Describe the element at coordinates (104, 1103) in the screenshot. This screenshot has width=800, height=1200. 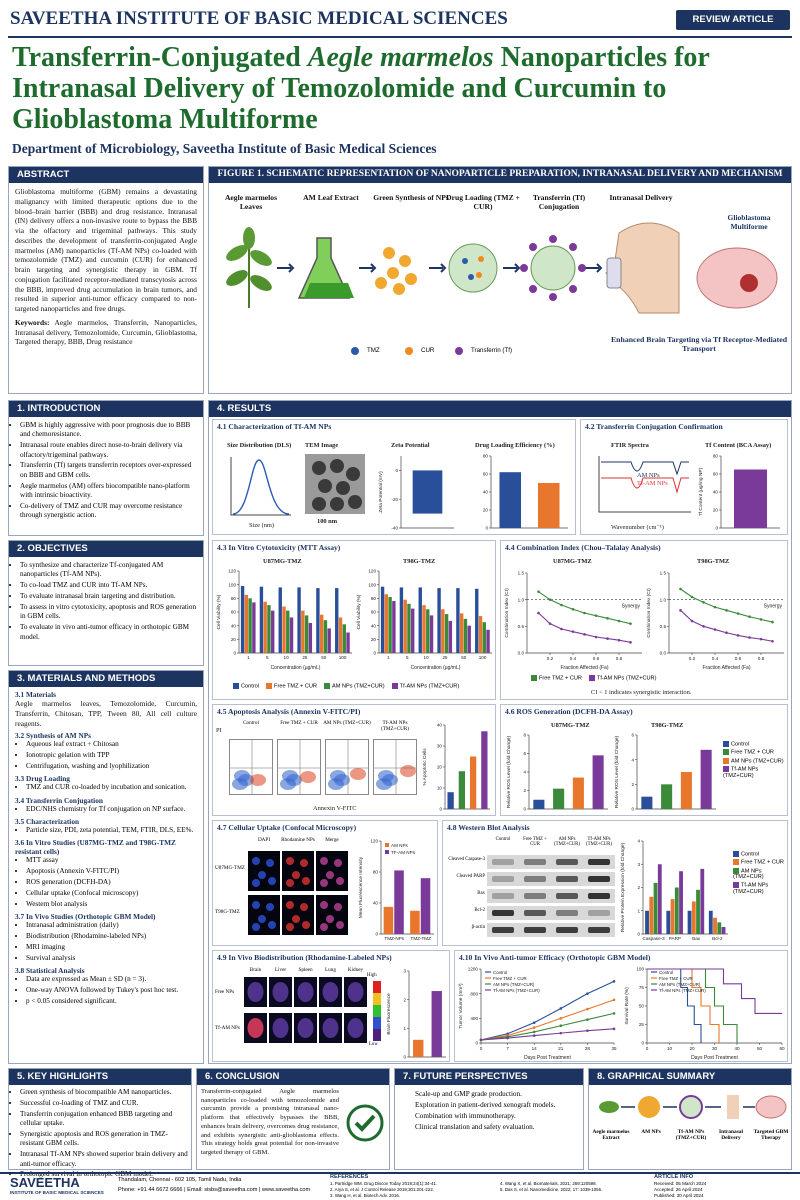
I see `list-item: Successful co-loading of TMZ and CUR.` at that location.